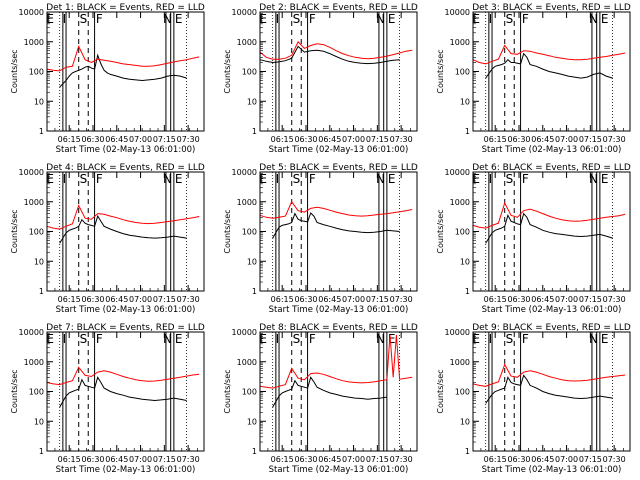  I want to click on panel-title: Det 5: BLACK = Events, RED = LLD, so click(338, 168).